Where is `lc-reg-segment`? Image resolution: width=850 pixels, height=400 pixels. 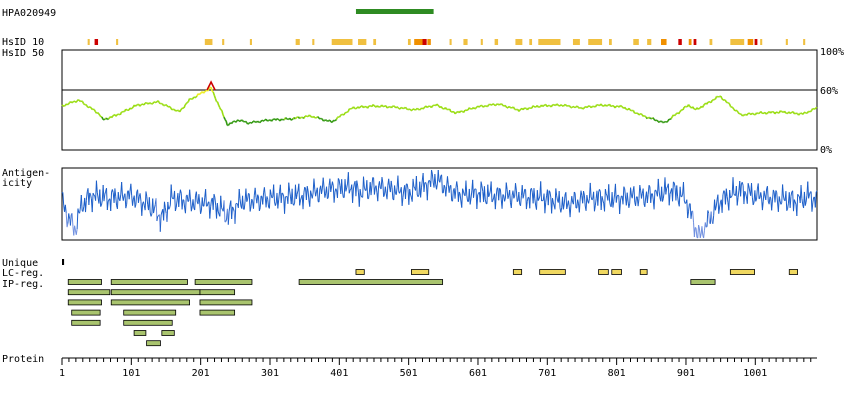 lc-reg-segment is located at coordinates (360, 272).